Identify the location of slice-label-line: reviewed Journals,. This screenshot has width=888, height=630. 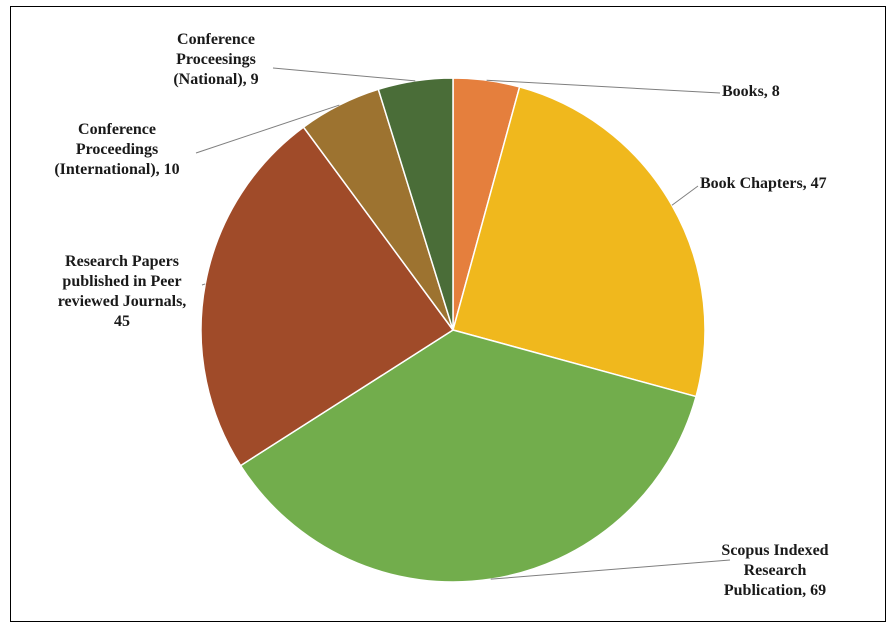
(122, 301).